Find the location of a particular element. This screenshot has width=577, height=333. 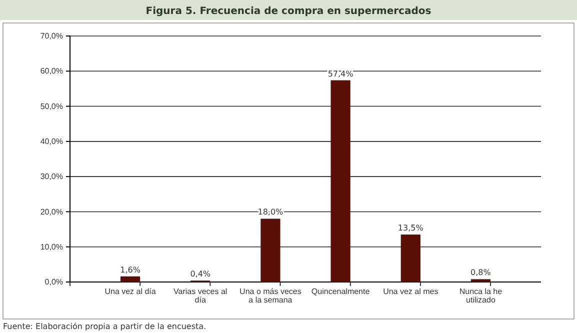

y-tick-label: 50,0% is located at coordinates (51, 106).